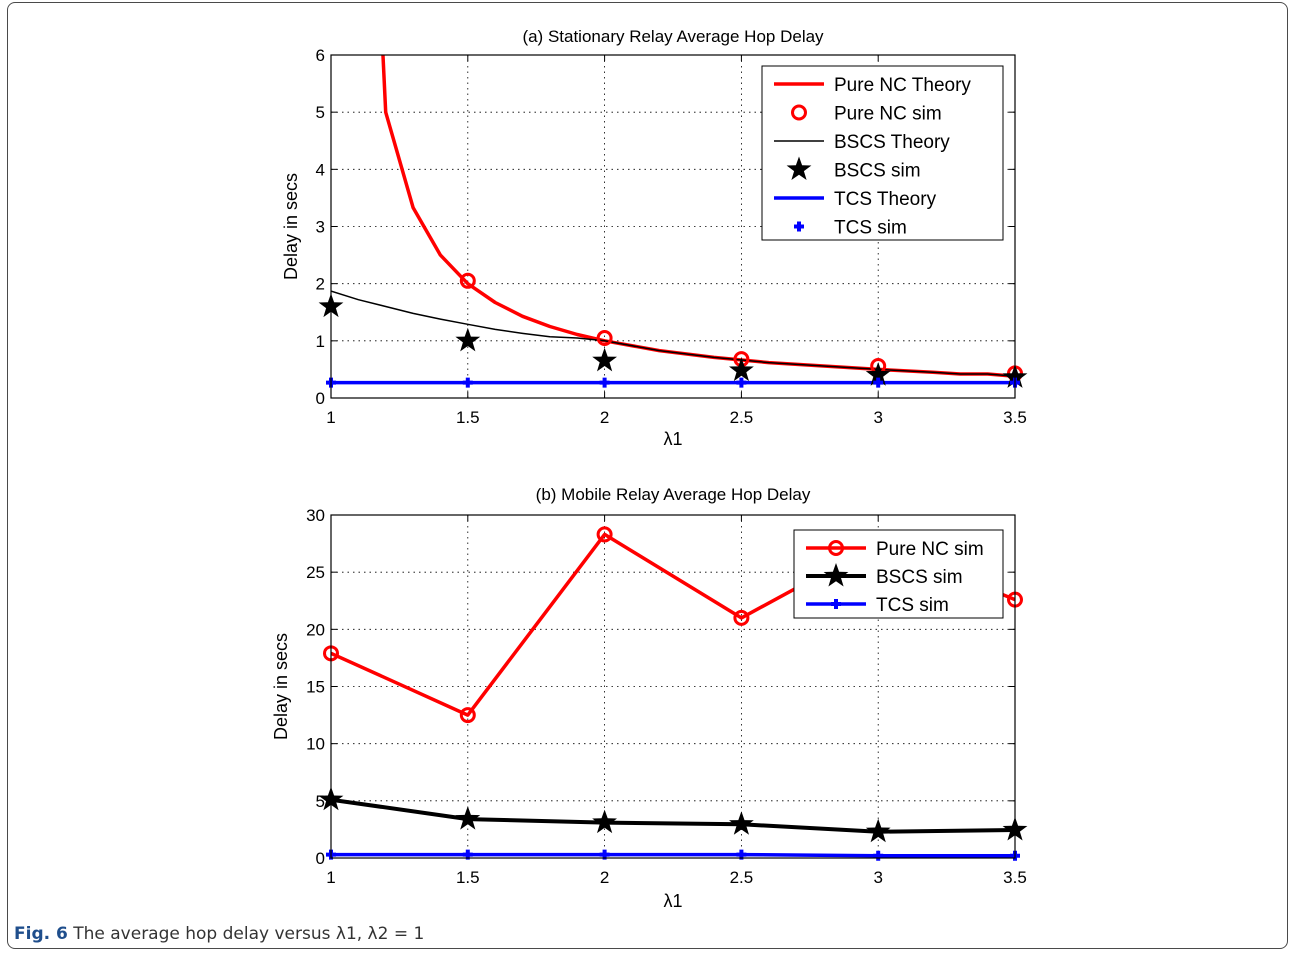 The image size is (1290, 953). What do you see at coordinates (673, 815) in the screenshot?
I see `series-line-bscs-sim` at bounding box center [673, 815].